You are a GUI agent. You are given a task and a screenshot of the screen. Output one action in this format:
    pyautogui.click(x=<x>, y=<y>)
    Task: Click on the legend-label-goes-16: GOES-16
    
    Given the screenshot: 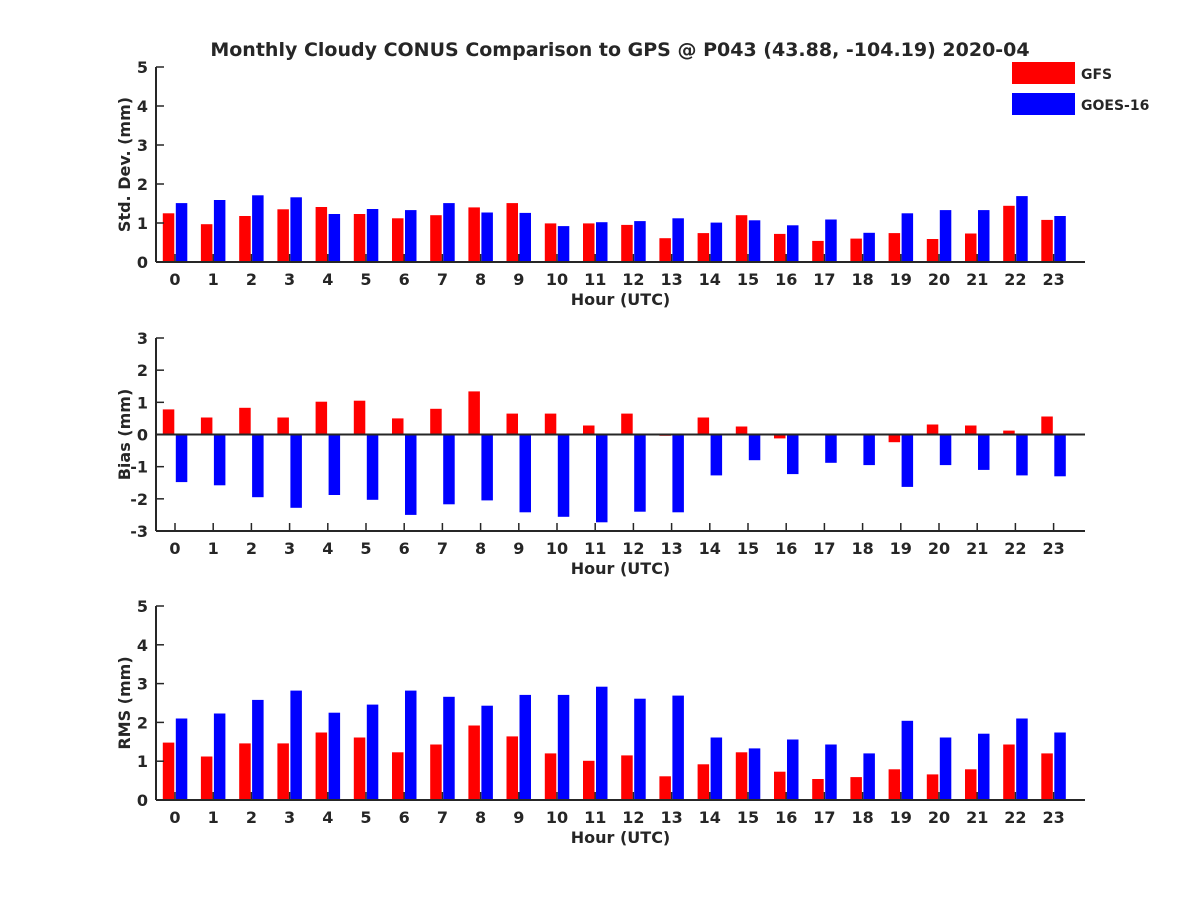 What is the action you would take?
    pyautogui.click(x=1115, y=106)
    